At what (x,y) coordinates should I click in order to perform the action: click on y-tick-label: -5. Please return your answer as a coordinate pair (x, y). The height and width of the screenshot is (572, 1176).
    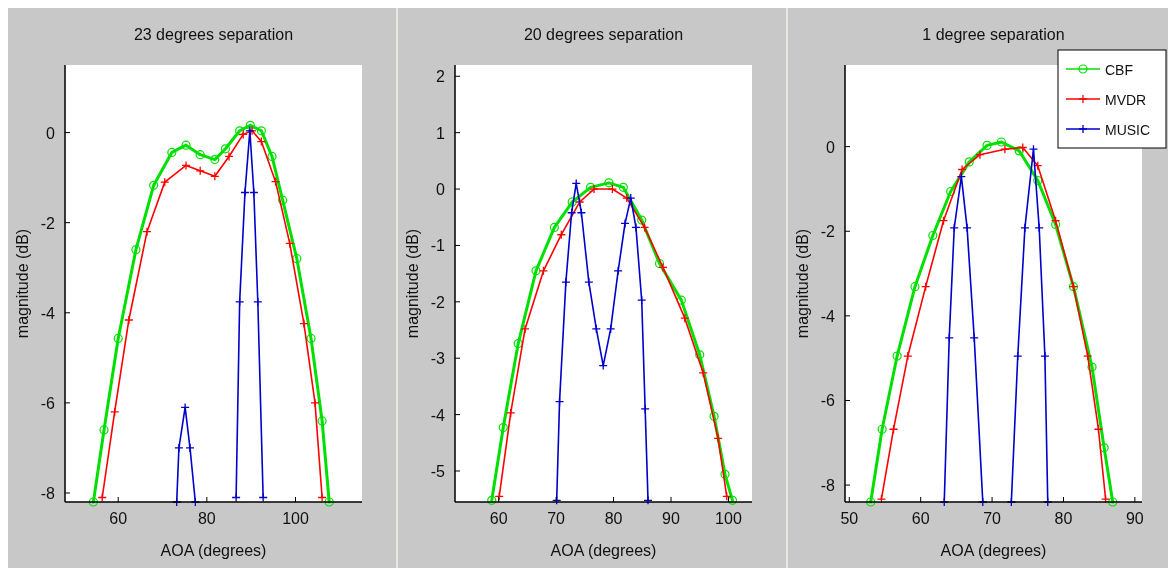
    Looking at the image, I should click on (438, 471).